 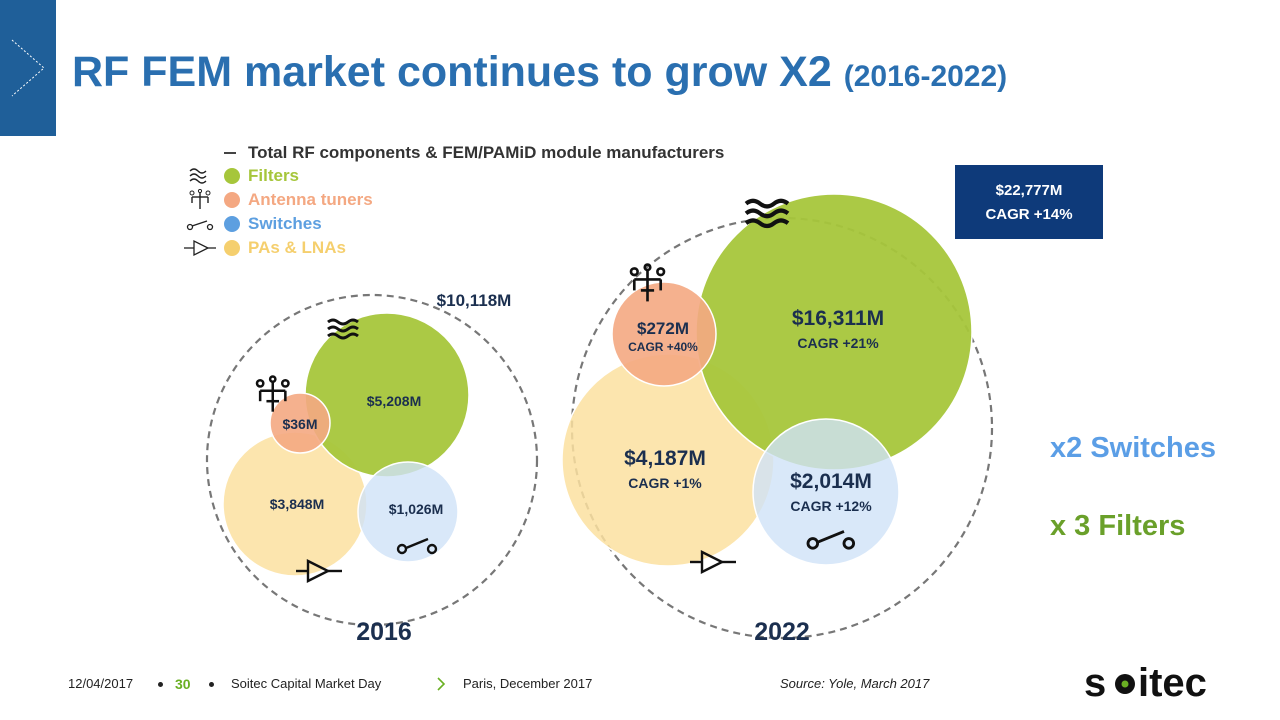 I want to click on total-label-2016: $10,118M, so click(x=474, y=300).